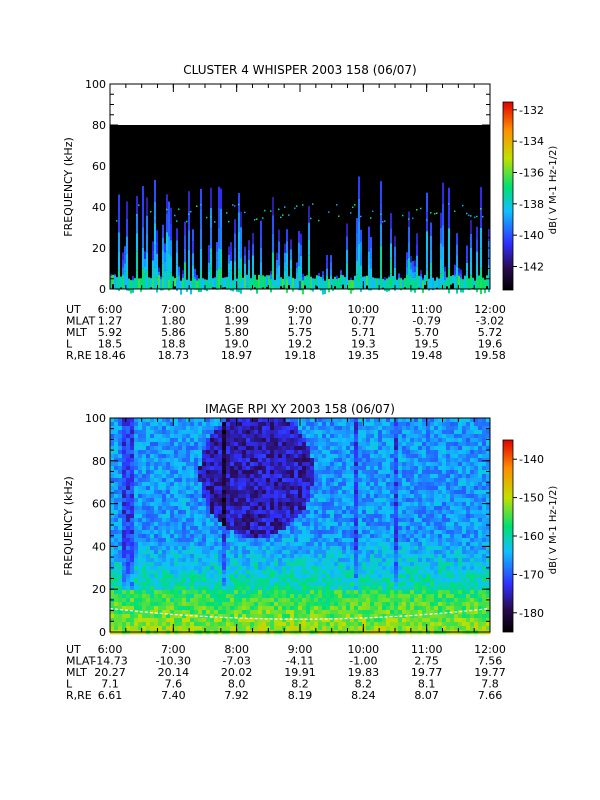 The height and width of the screenshot is (800, 600). What do you see at coordinates (363, 309) in the screenshot?
I see `ephemeris-value: 10:00` at bounding box center [363, 309].